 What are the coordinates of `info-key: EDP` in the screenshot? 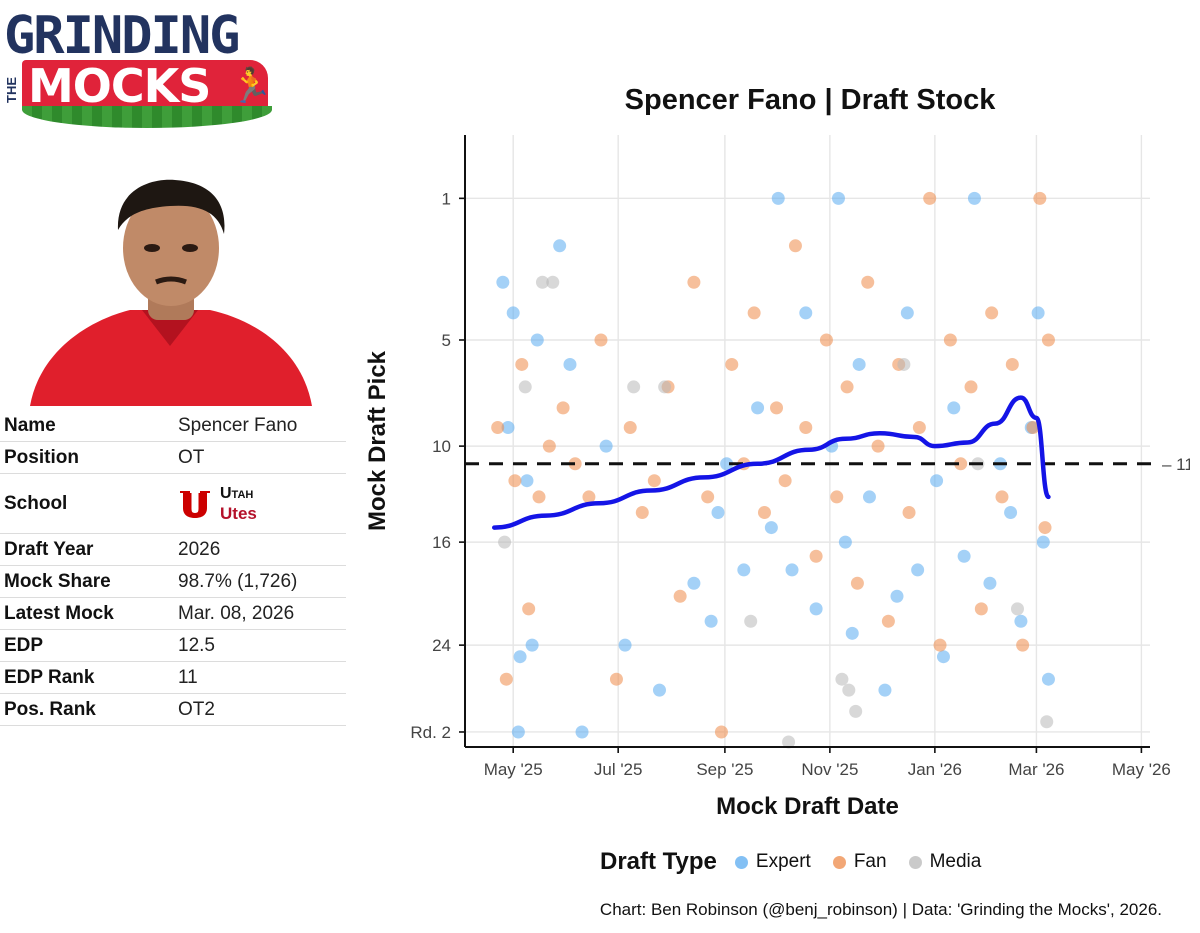 It's located at (24, 645).